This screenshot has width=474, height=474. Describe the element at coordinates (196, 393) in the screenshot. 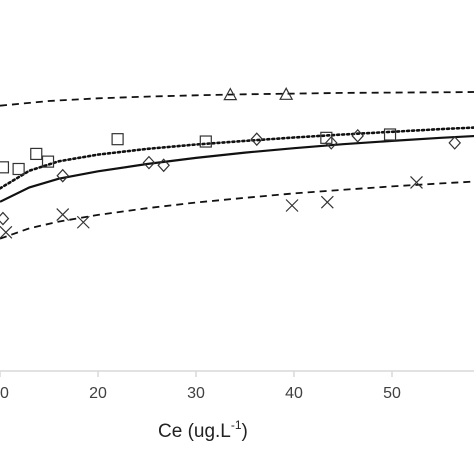

I see `x-tick-label: 30` at that location.